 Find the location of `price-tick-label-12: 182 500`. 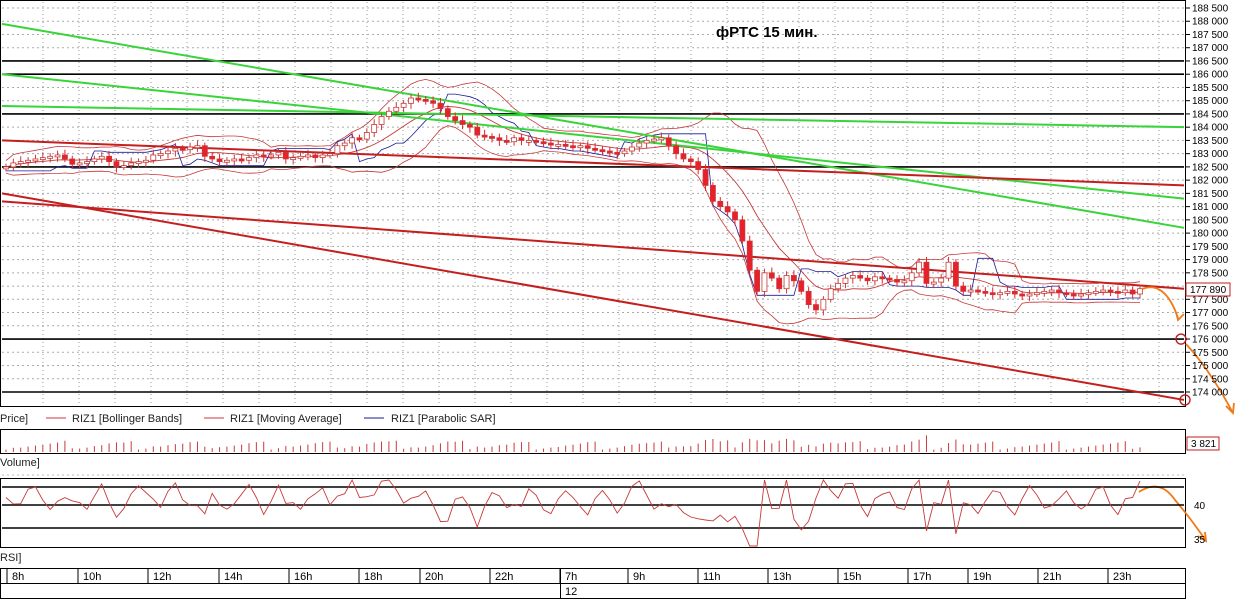

price-tick-label-12: 182 500 is located at coordinates (1210, 167).